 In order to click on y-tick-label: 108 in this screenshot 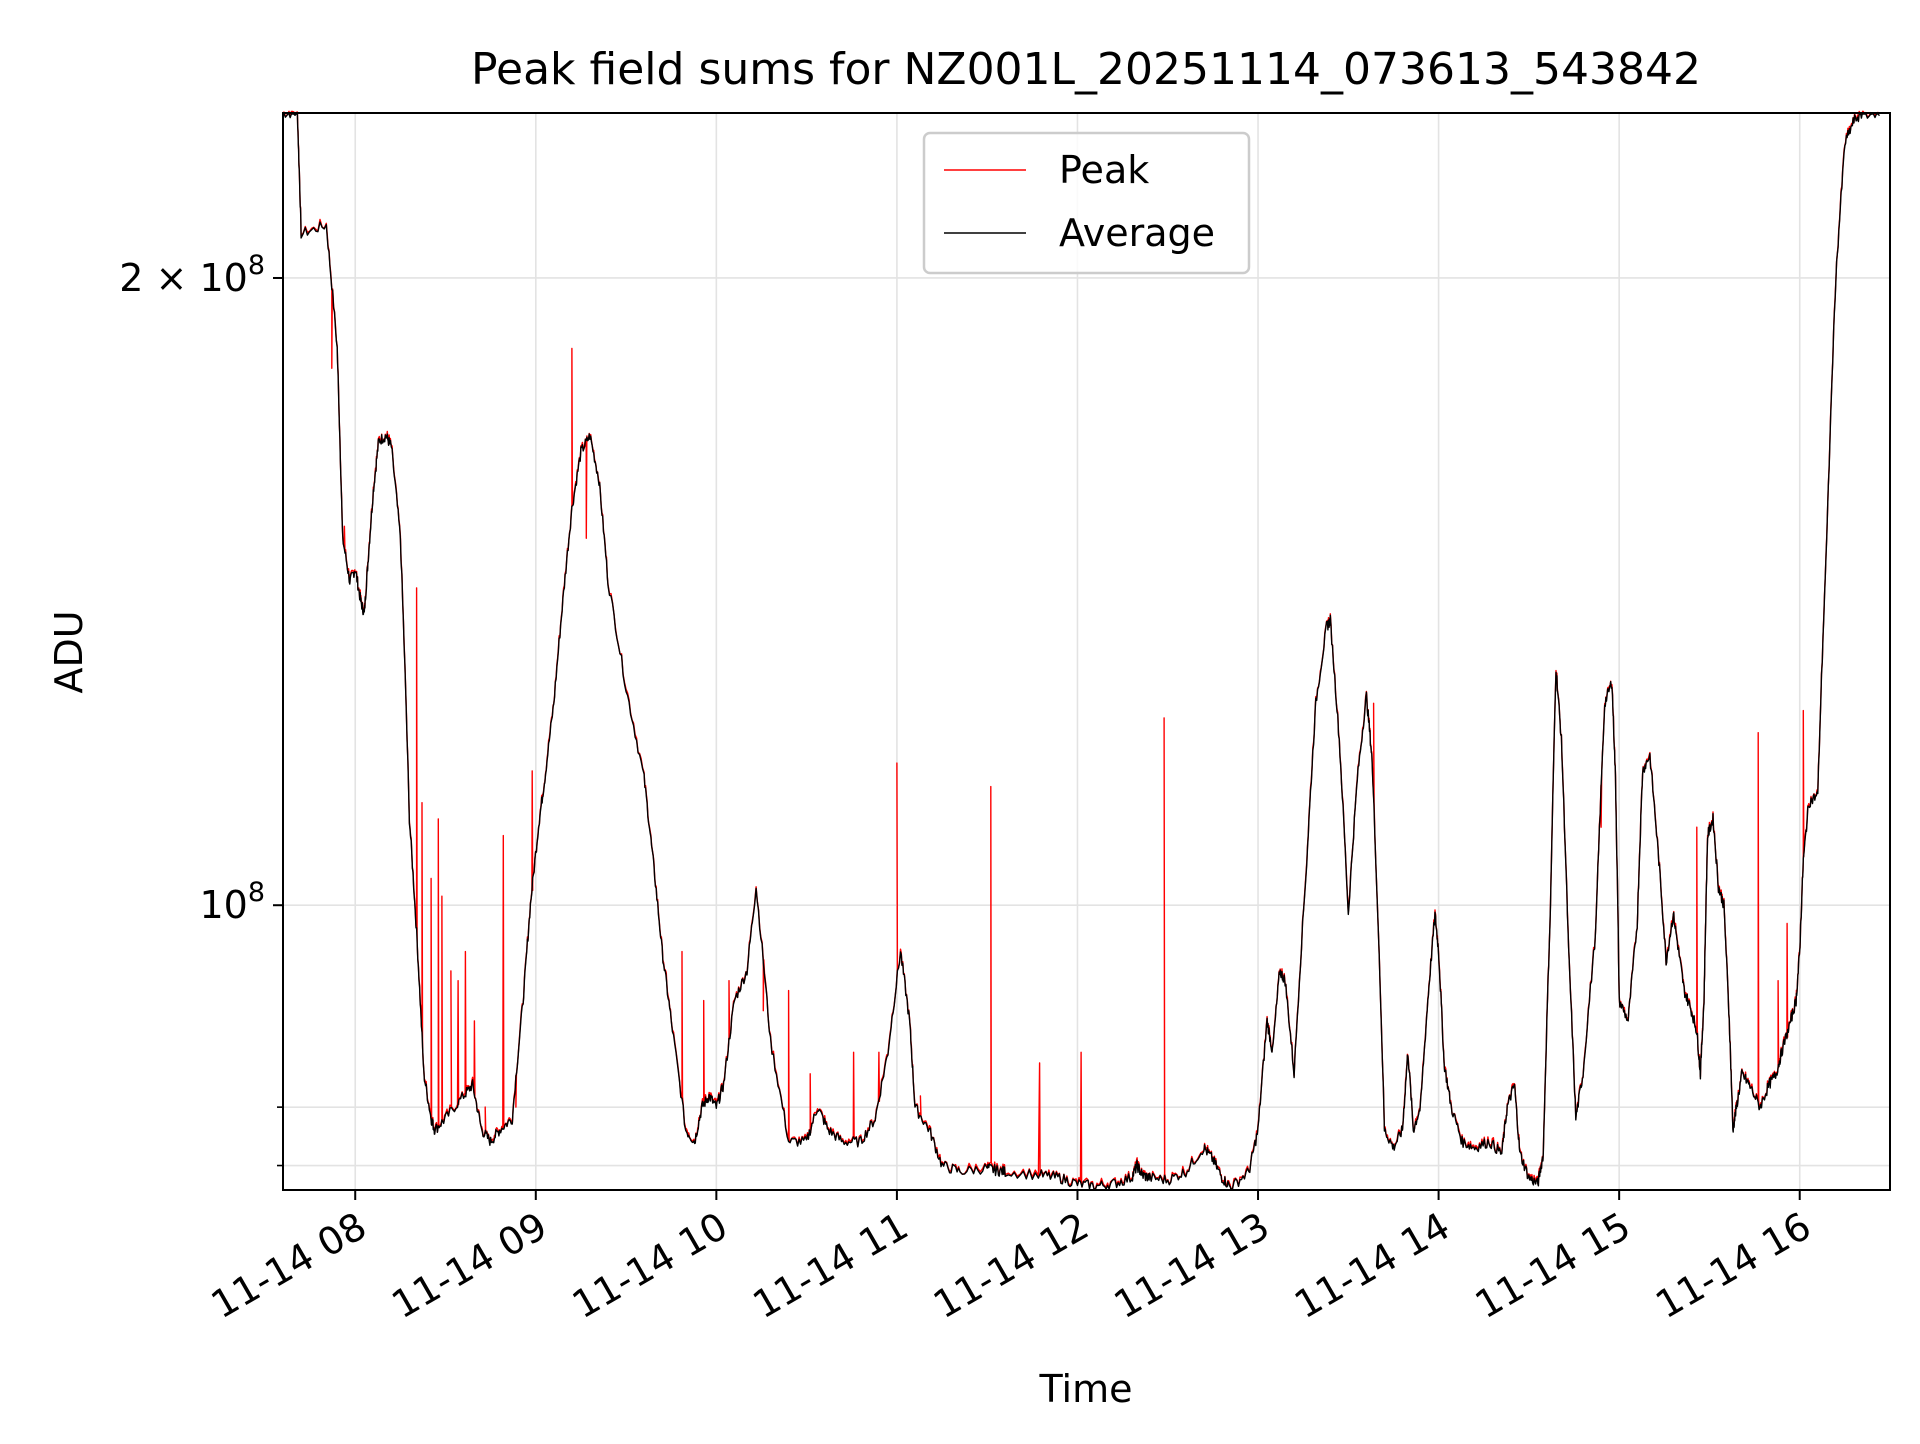, I will do `click(232, 902)`.